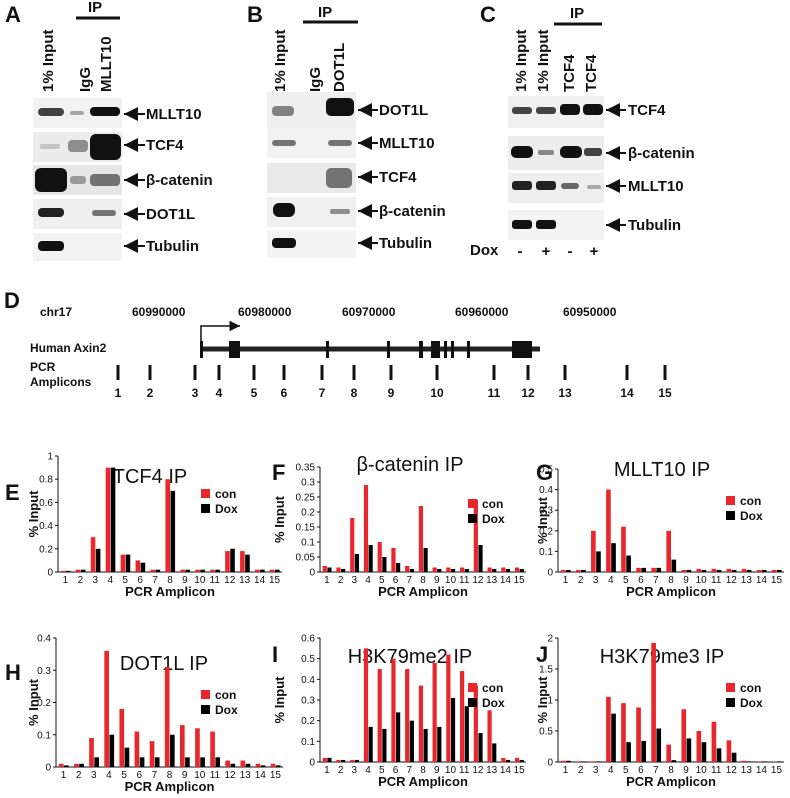 Image resolution: width=790 pixels, height=798 pixels. What do you see at coordinates (339, 67) in the screenshot?
I see `lane-label-b-3: DOT1L` at bounding box center [339, 67].